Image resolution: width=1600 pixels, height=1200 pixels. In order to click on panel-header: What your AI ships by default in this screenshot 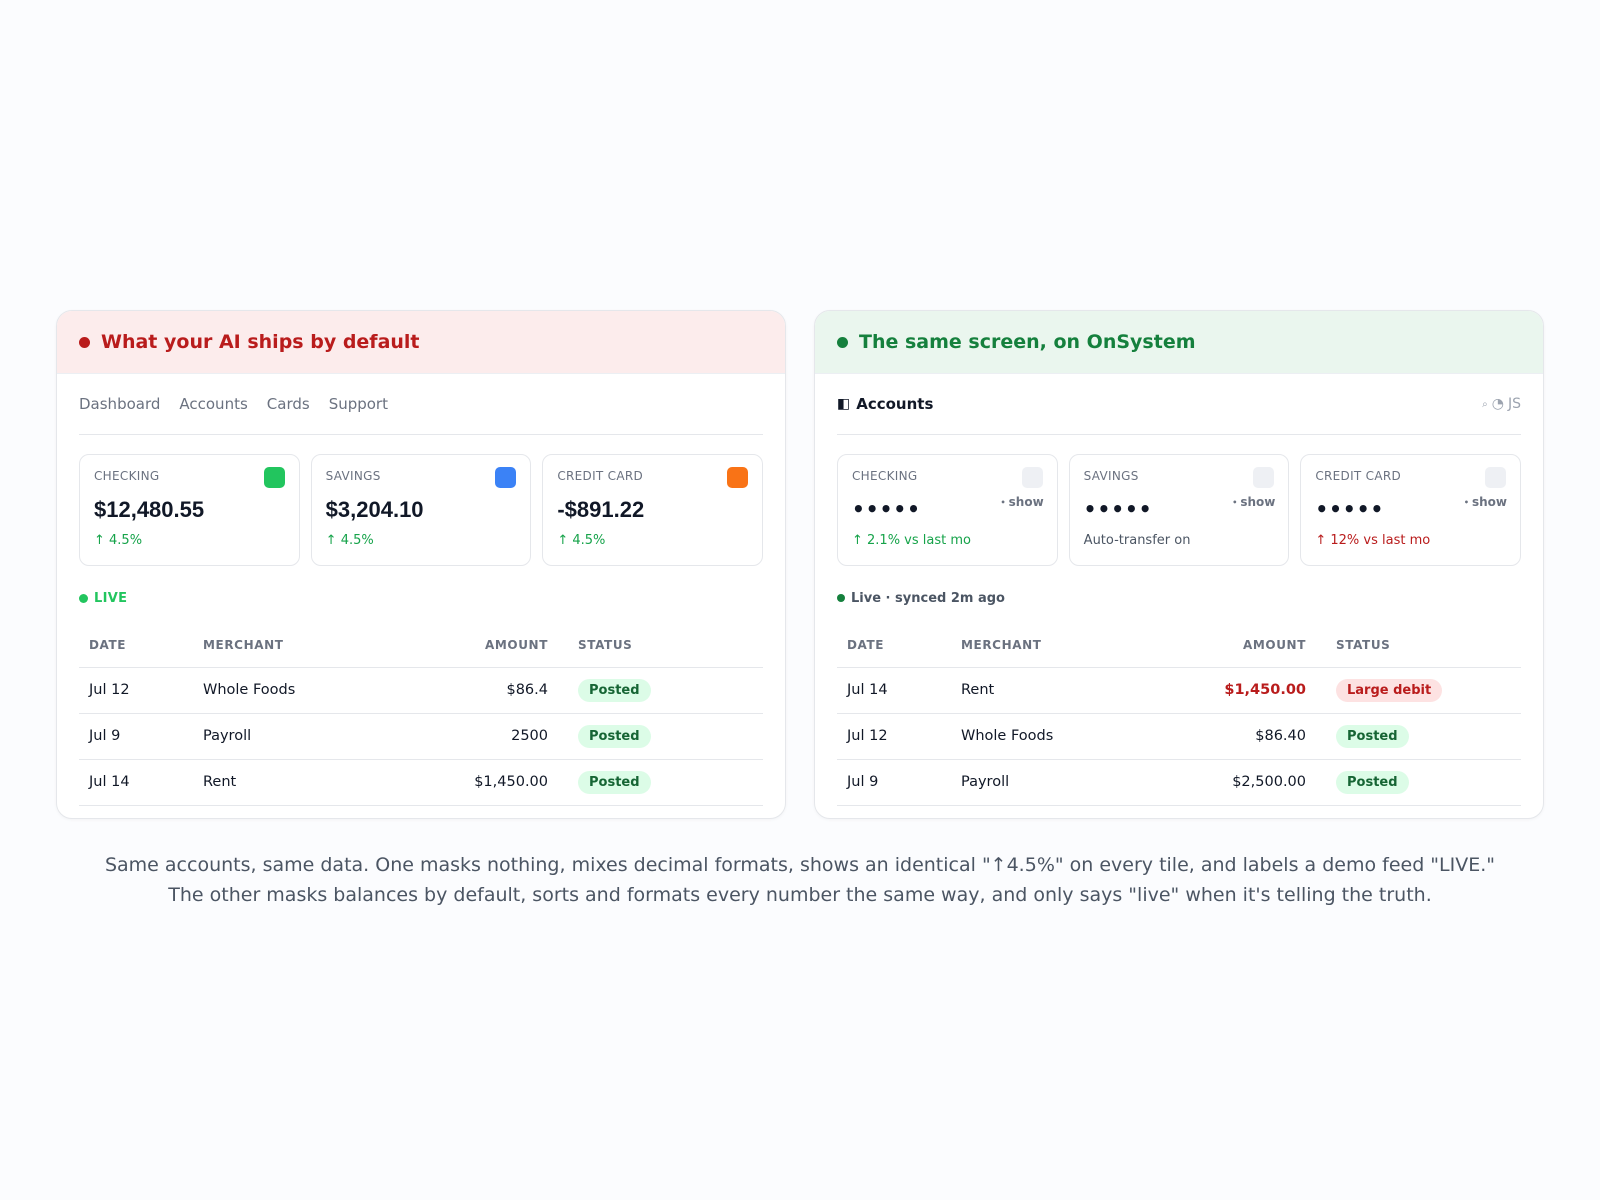, I will do `click(421, 342)`.